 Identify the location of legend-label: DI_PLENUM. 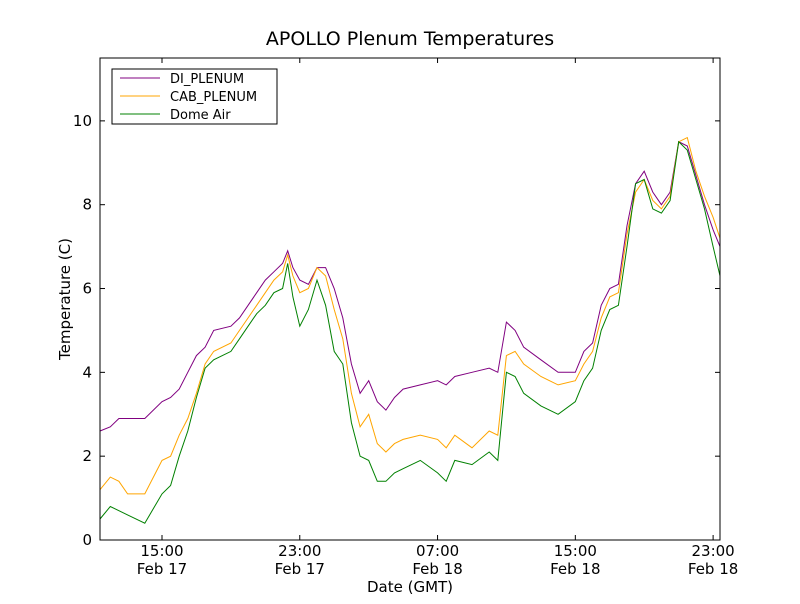
(207, 79).